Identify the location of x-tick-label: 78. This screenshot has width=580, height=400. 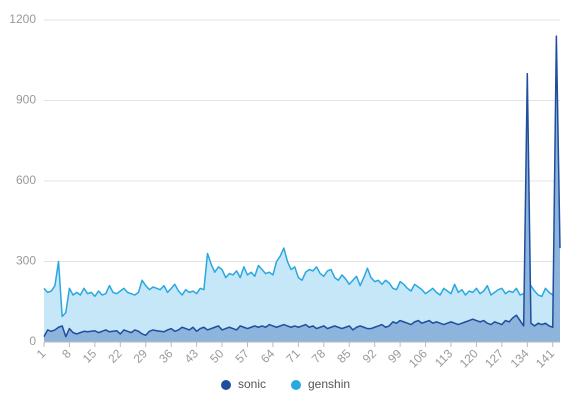
(319, 356).